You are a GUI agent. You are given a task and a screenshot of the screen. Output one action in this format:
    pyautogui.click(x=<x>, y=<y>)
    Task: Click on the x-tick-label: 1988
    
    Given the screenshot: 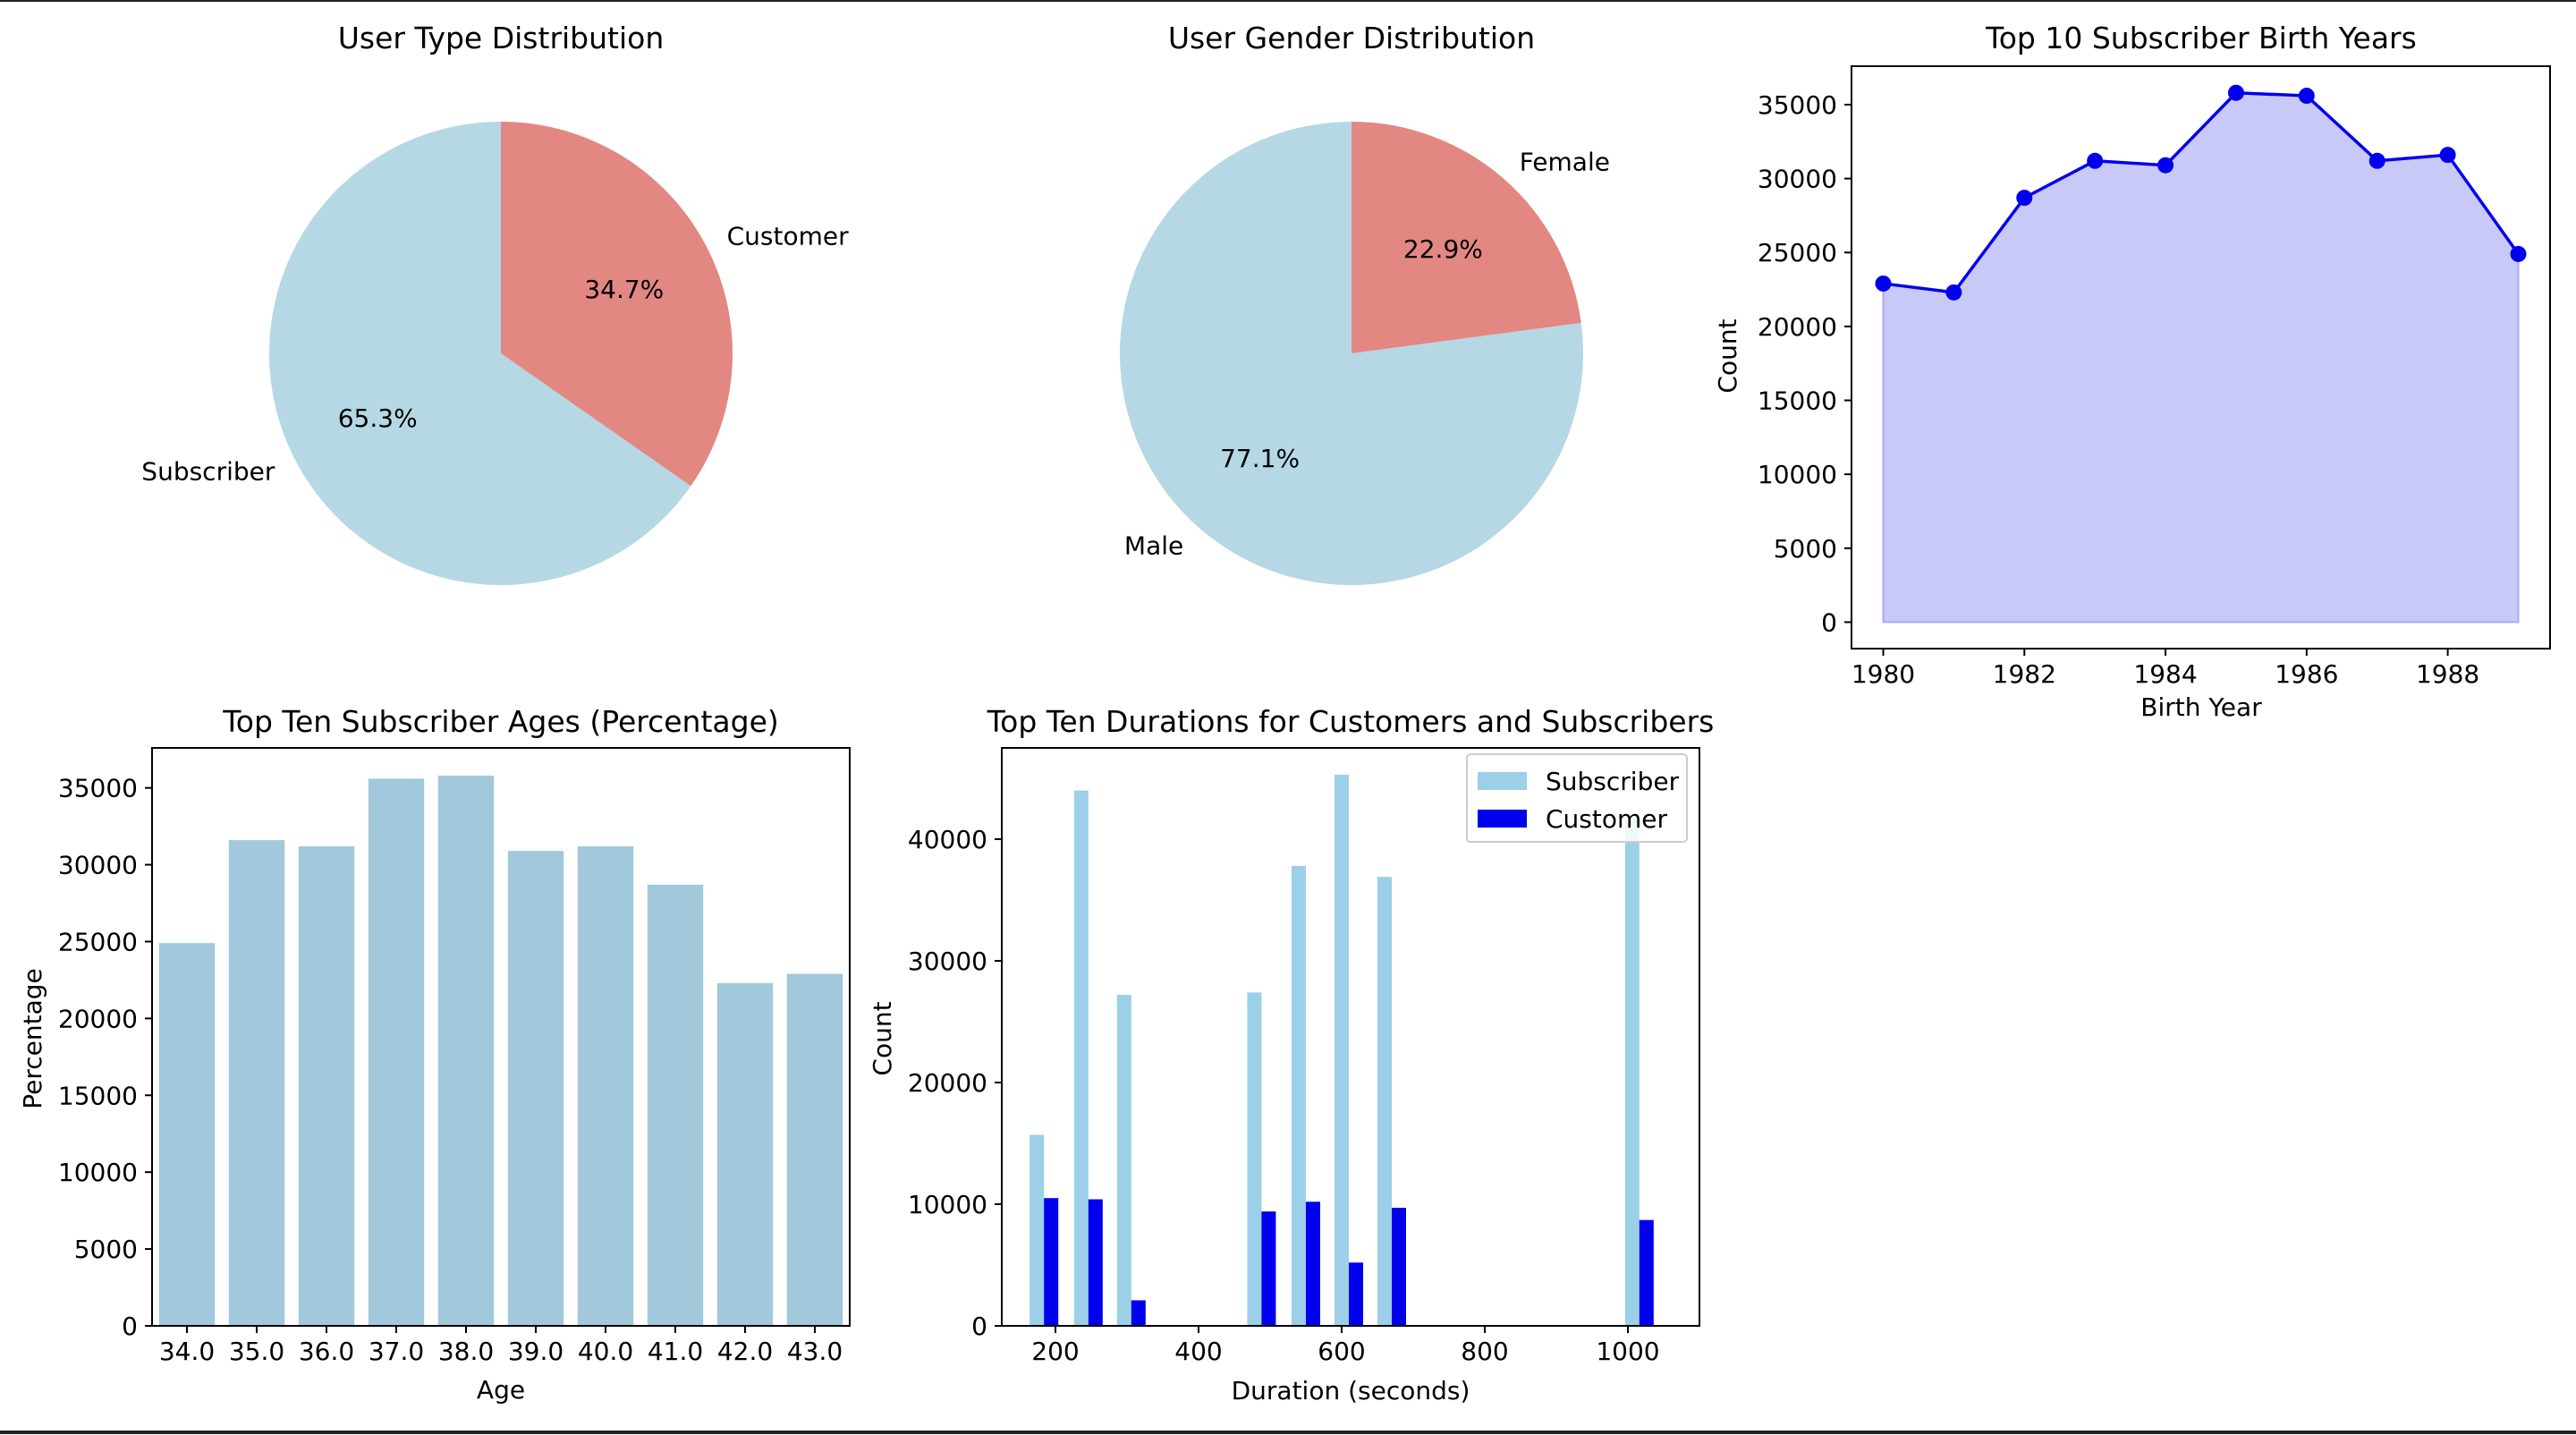 What is the action you would take?
    pyautogui.click(x=2447, y=674)
    